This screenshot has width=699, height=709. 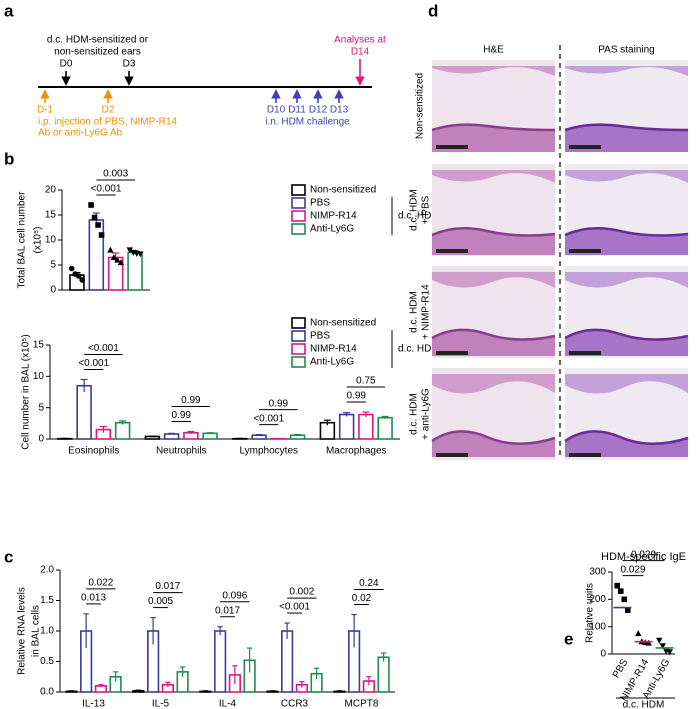 What do you see at coordinates (426, 209) in the screenshot?
I see `row-label: + PBS` at bounding box center [426, 209].